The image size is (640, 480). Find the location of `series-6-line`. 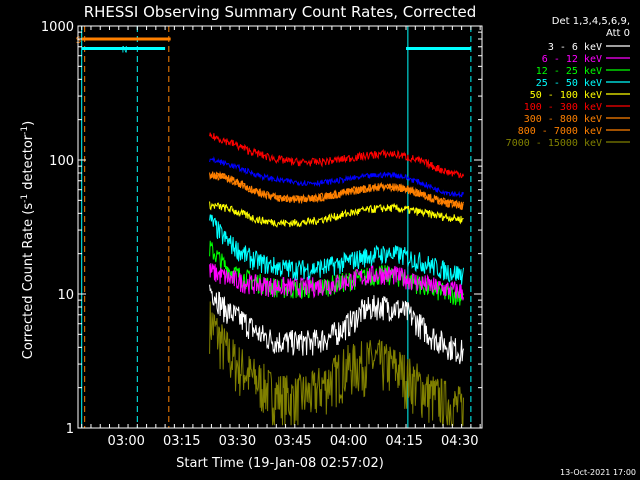

series-6-line is located at coordinates (336, 190).